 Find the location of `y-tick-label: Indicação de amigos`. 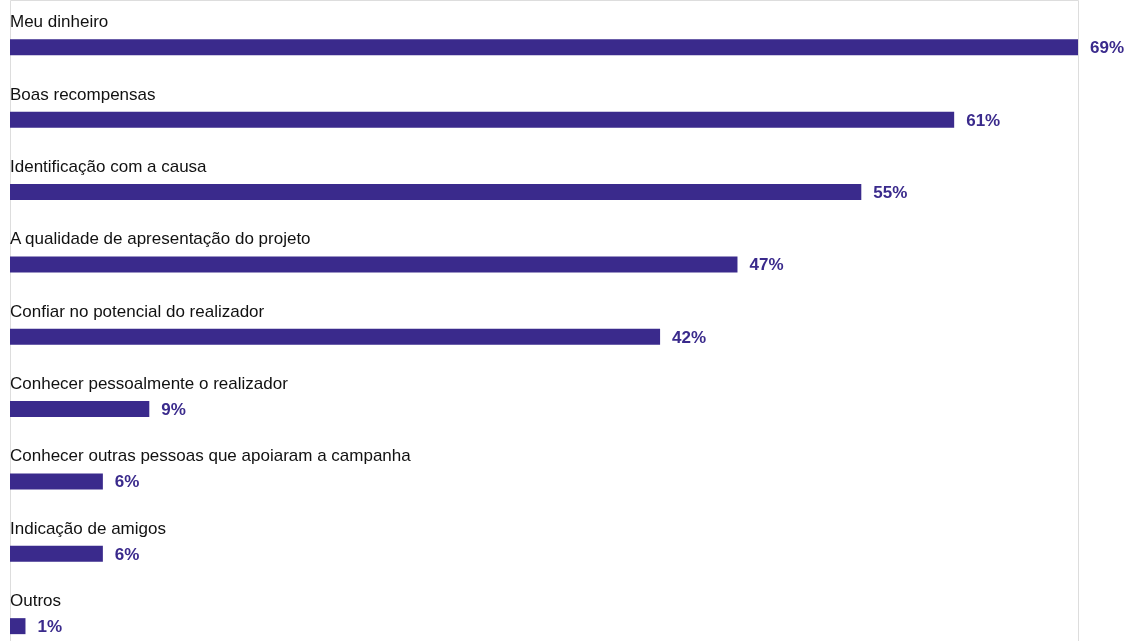

y-tick-label: Indicação de amigos is located at coordinates (88, 528).